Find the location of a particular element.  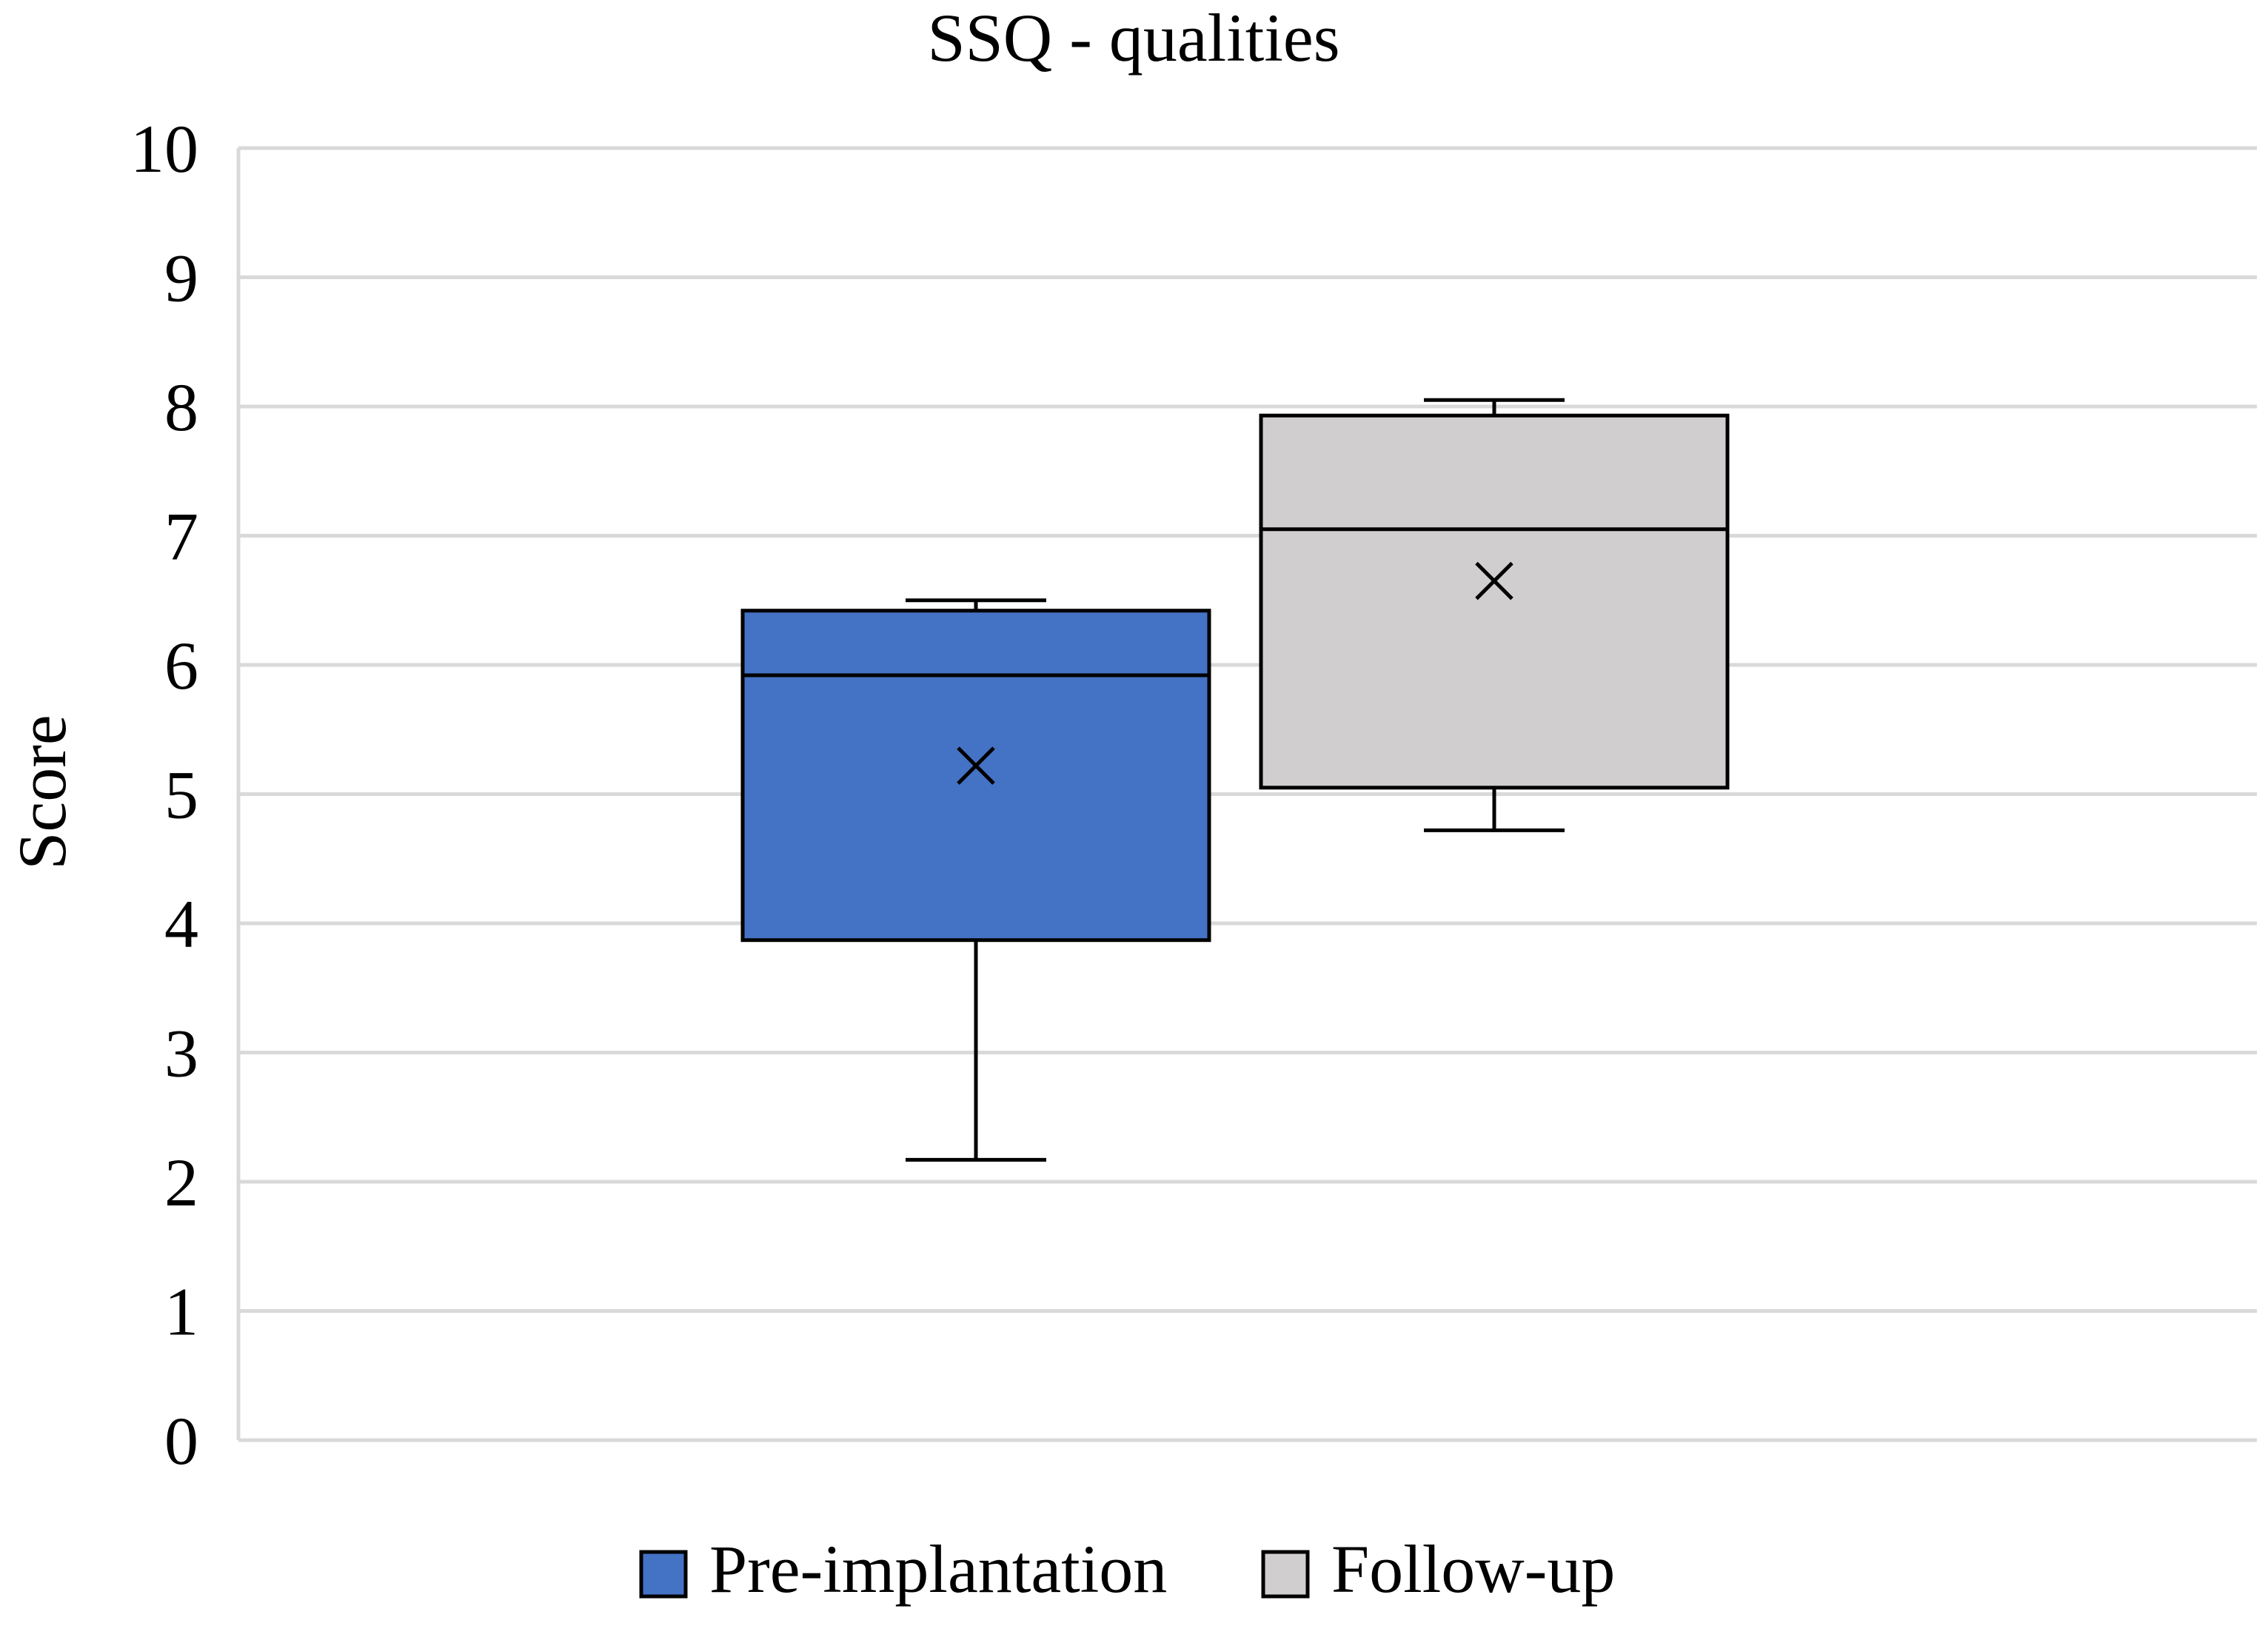

chart-title: SSQ - qualities is located at coordinates (1133, 38).